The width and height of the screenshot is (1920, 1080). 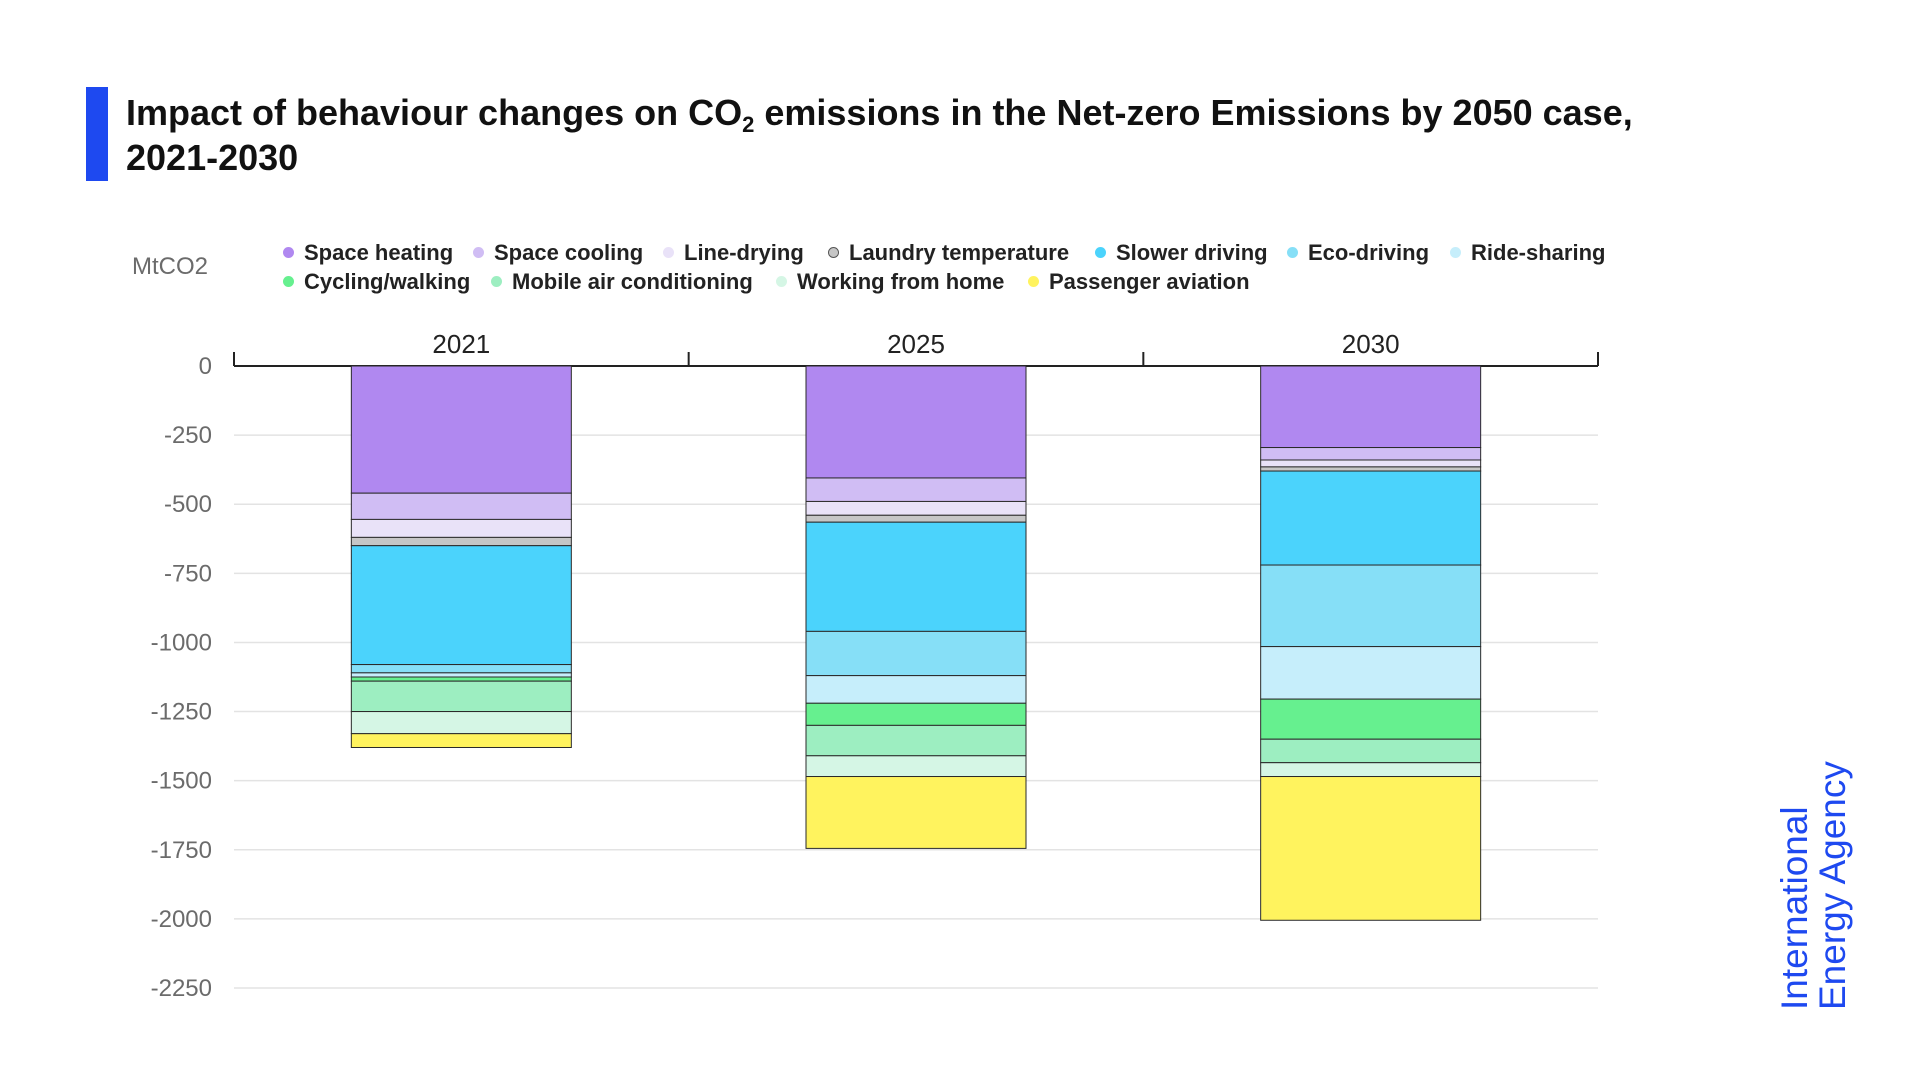 I want to click on legend-item: Space cooling, so click(x=558, y=253).